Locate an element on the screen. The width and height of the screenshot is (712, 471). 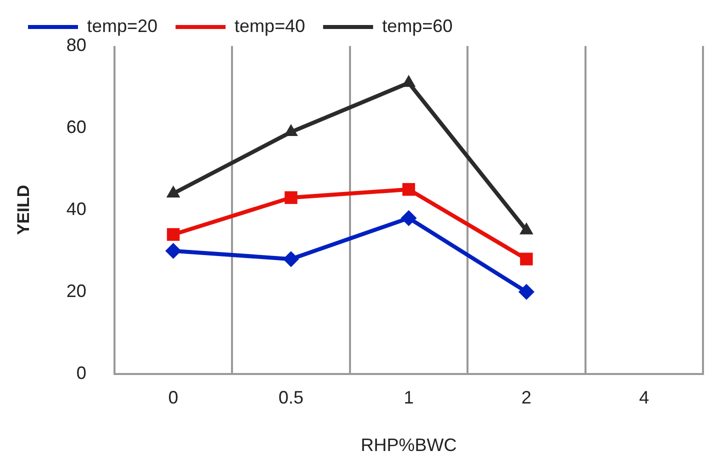
x-tick-label: 0 is located at coordinates (173, 398).